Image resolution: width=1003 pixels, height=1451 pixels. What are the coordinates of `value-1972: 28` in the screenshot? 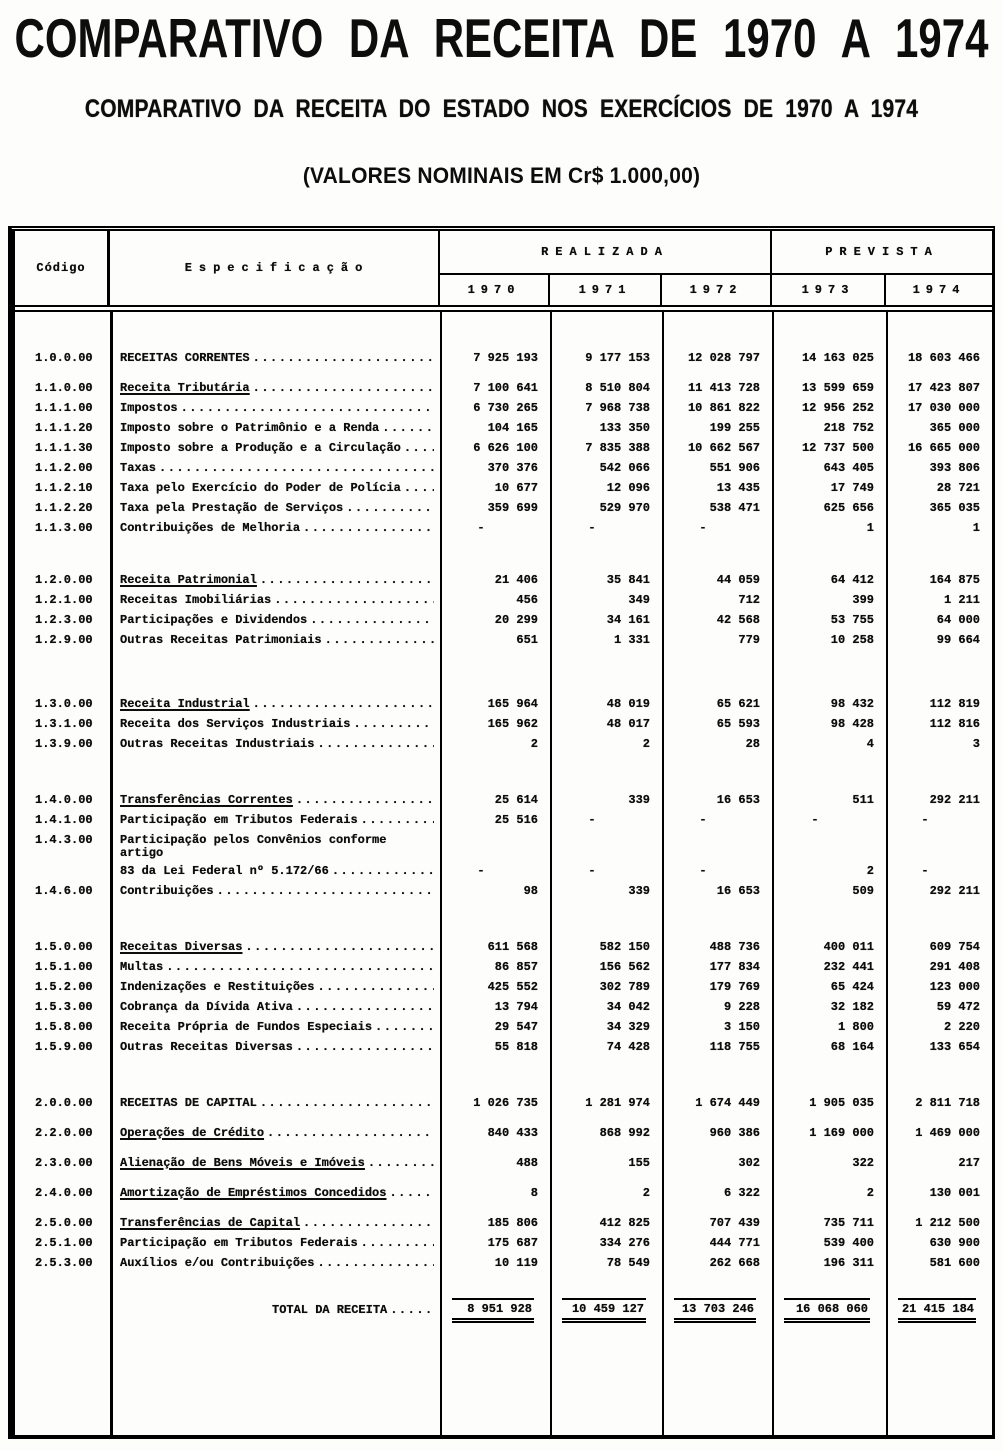 It's located at (752, 744).